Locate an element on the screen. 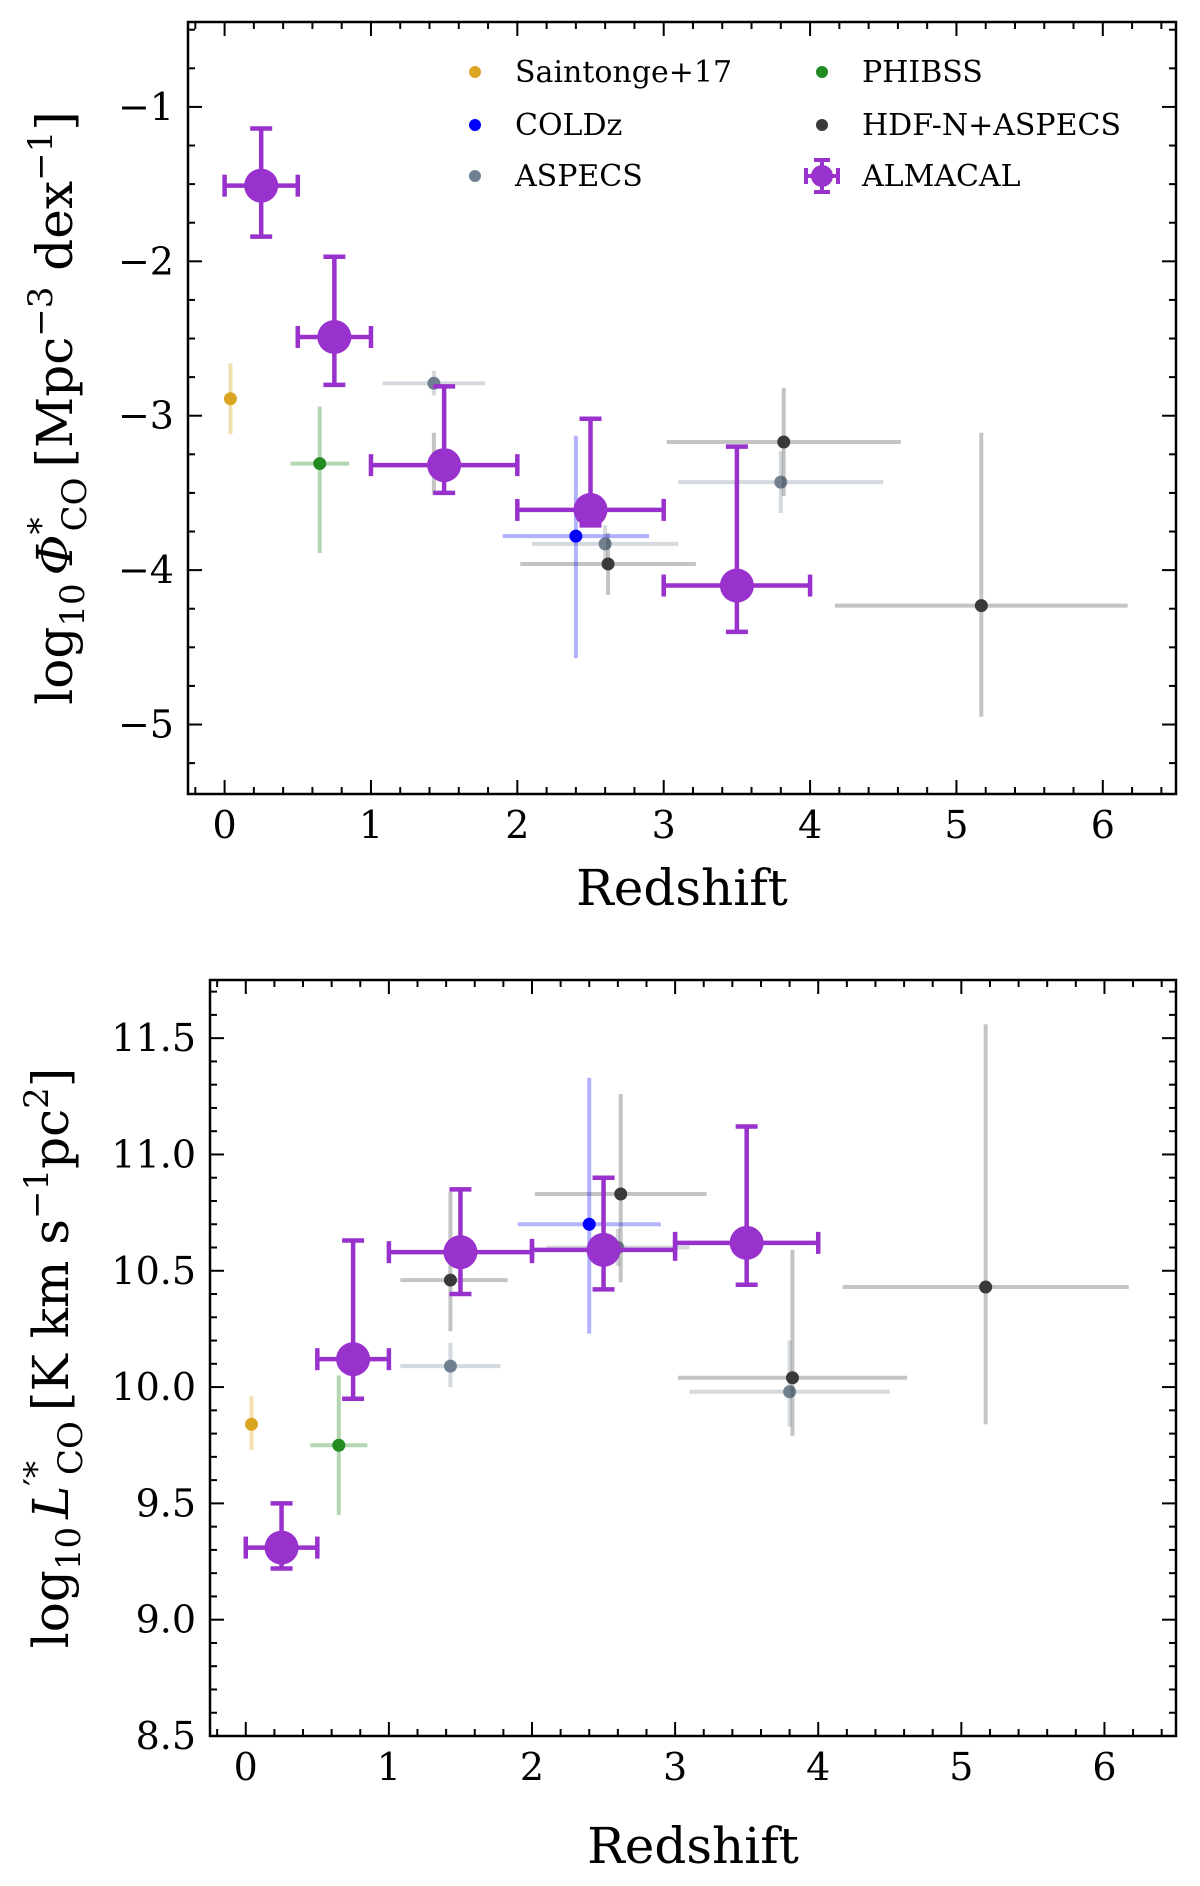  legend-entry-almacal: ALMACAL is located at coordinates (912, 176).